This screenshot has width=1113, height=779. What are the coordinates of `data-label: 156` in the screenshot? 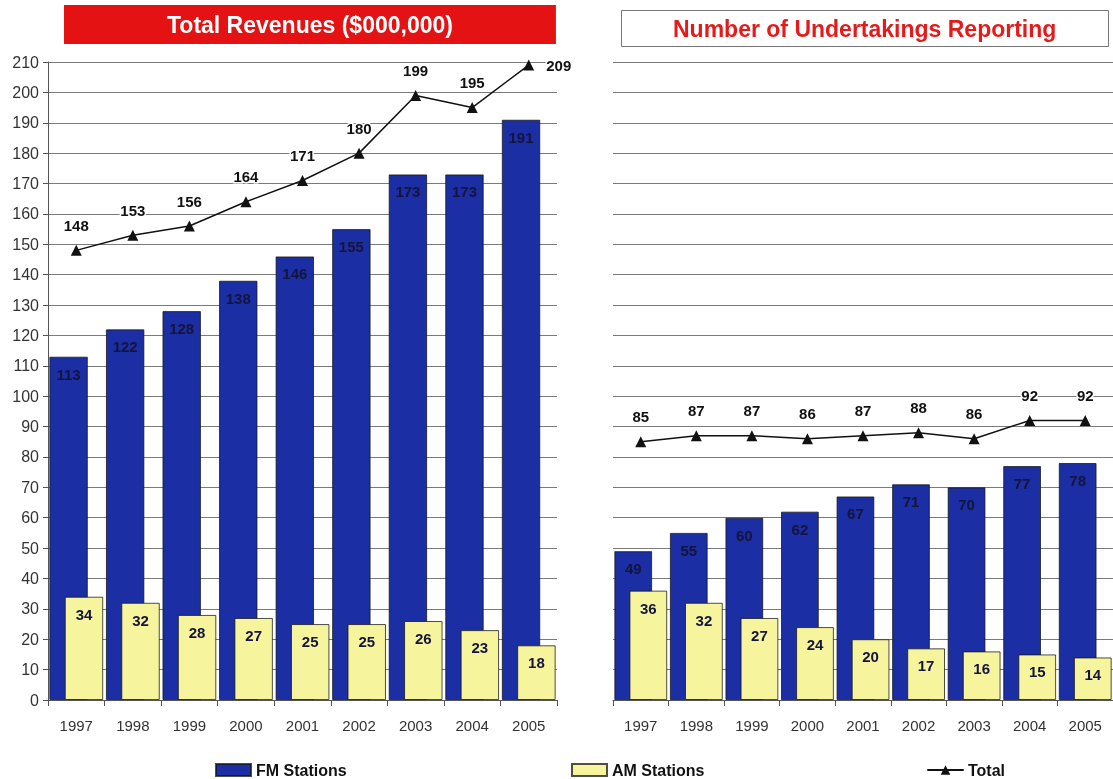 It's located at (189, 201).